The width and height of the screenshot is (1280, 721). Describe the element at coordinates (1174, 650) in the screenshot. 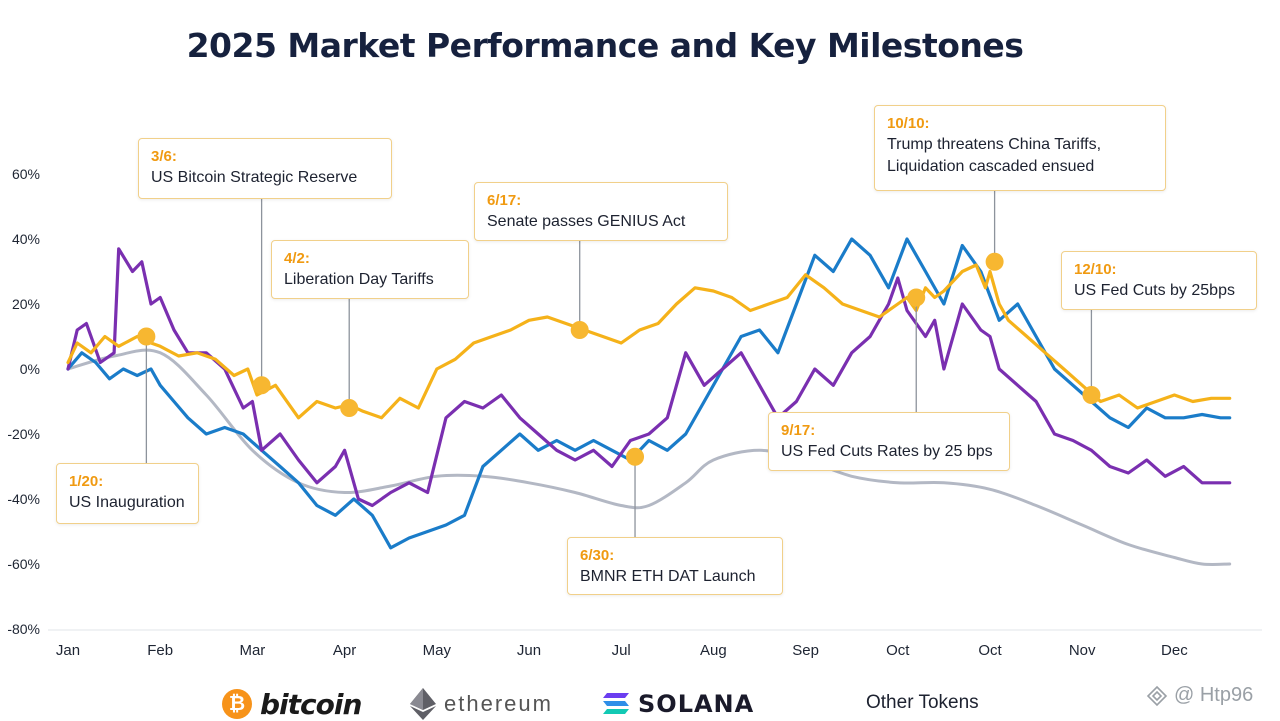

I see `x-tick-label: Dec` at that location.